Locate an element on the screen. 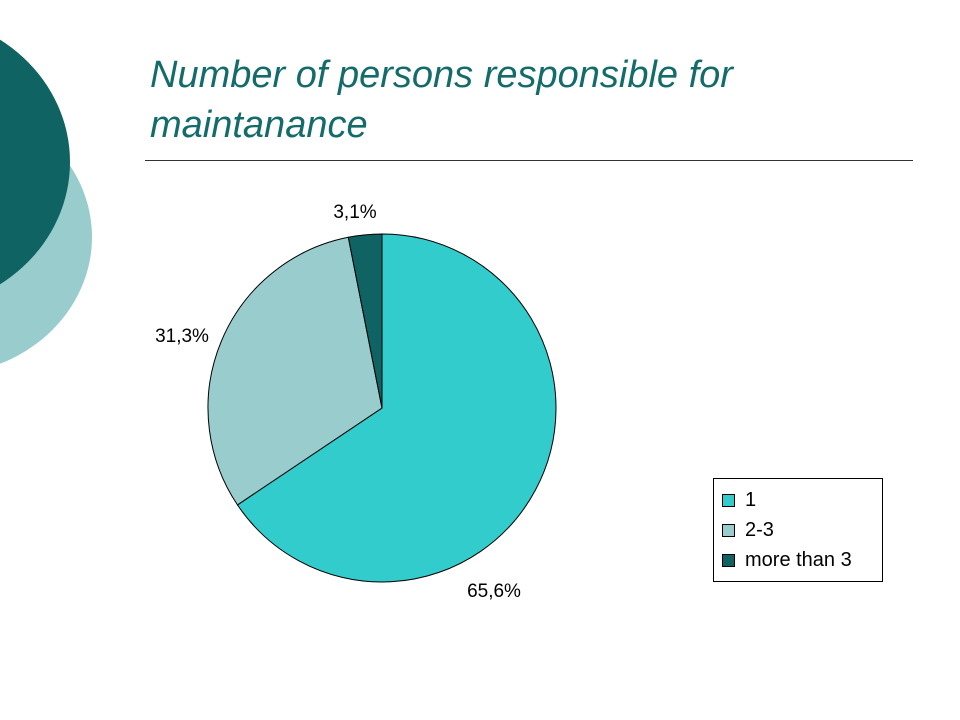 The height and width of the screenshot is (720, 960). data-label-2-3: 31,3% is located at coordinates (182, 336).